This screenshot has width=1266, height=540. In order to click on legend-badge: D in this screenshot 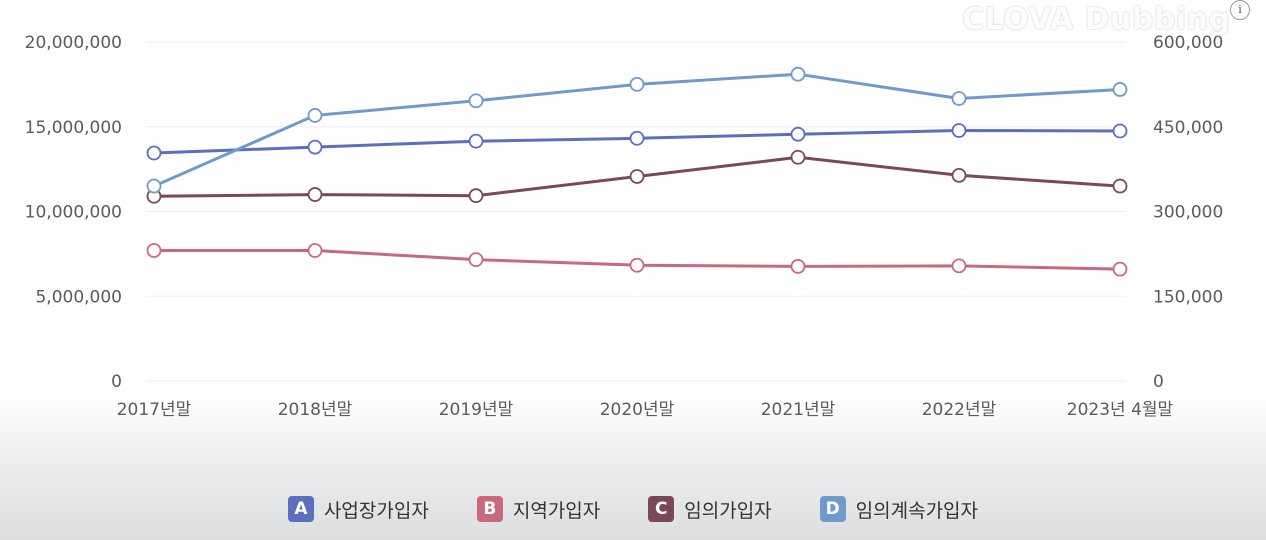, I will do `click(832, 509)`.